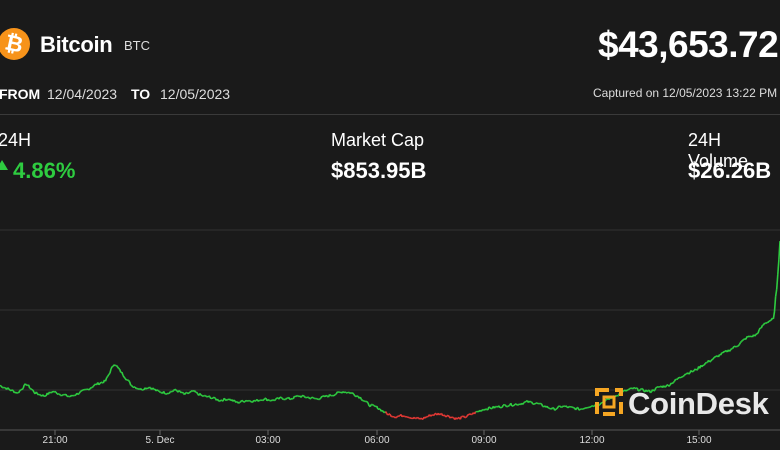  Describe the element at coordinates (378, 140) in the screenshot. I see `market-cap-label: Market Cap` at that location.